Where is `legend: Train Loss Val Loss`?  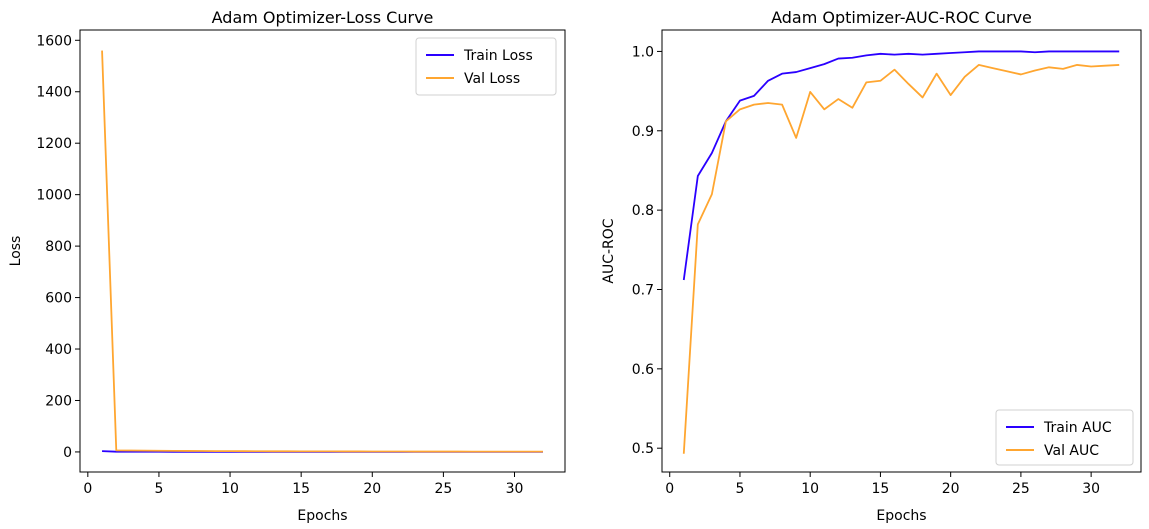
legend: Train Loss Val Loss is located at coordinates (486, 66).